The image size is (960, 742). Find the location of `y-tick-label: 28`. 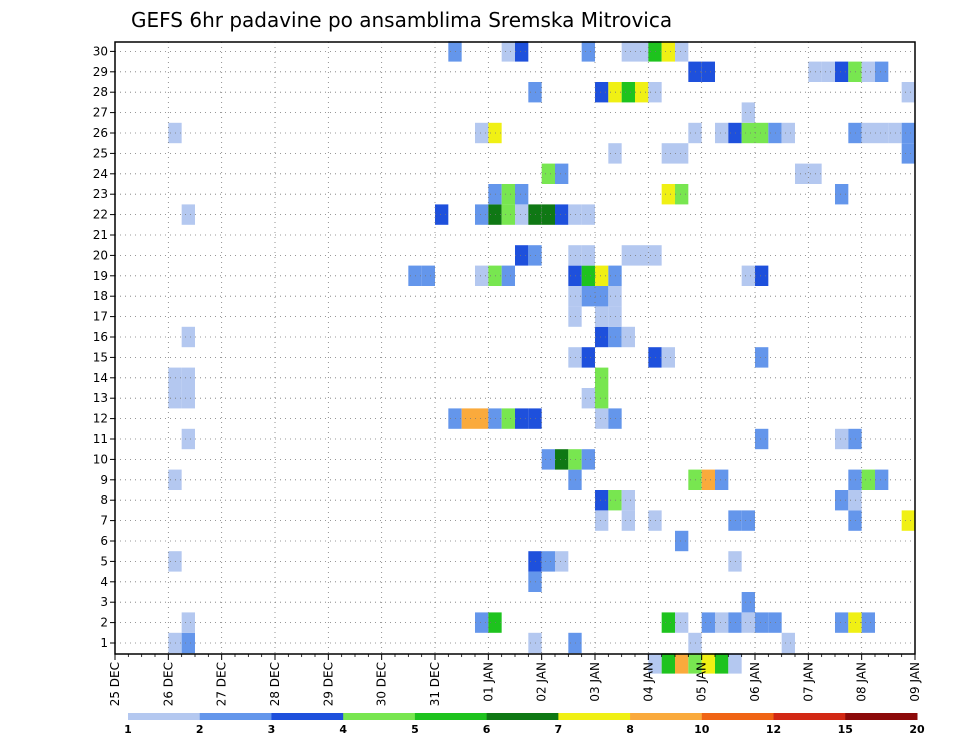

y-tick-label: 28 is located at coordinates (100, 92).